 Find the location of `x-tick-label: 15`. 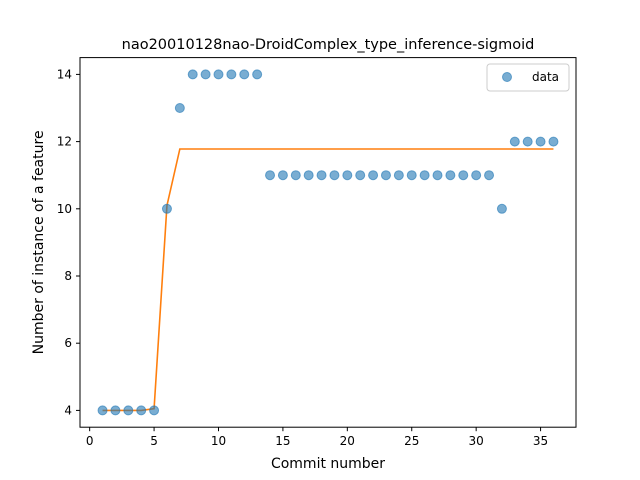

x-tick-label: 15 is located at coordinates (282, 441).